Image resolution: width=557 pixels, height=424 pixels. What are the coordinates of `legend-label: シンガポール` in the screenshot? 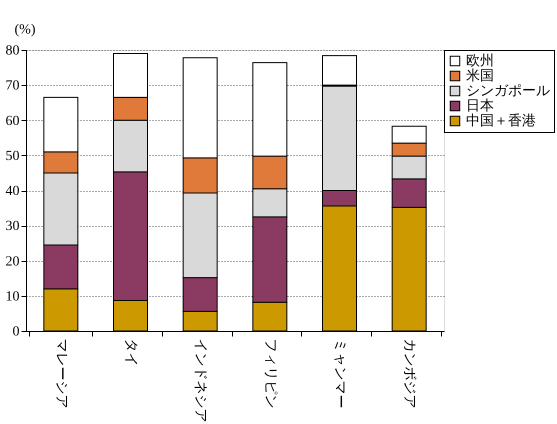 It's located at (508, 91).